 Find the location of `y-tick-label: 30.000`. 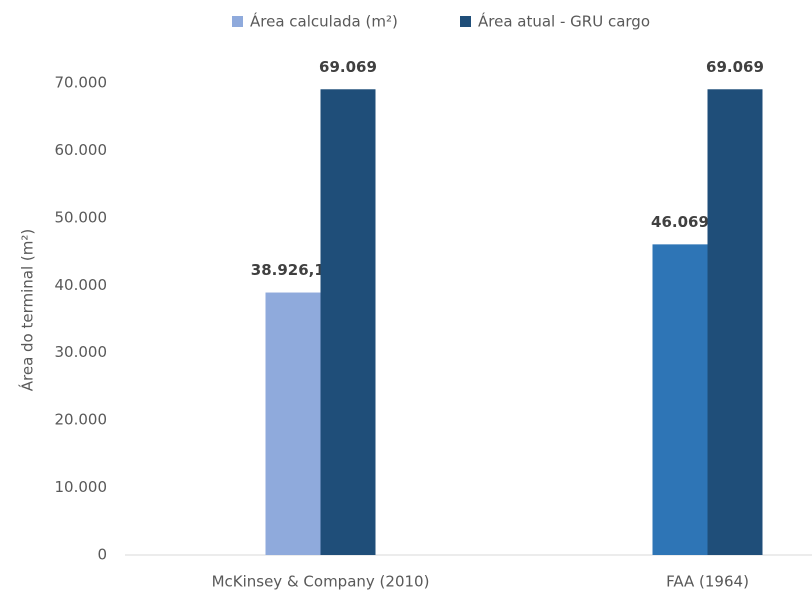

y-tick-label: 30.000 is located at coordinates (81, 352).